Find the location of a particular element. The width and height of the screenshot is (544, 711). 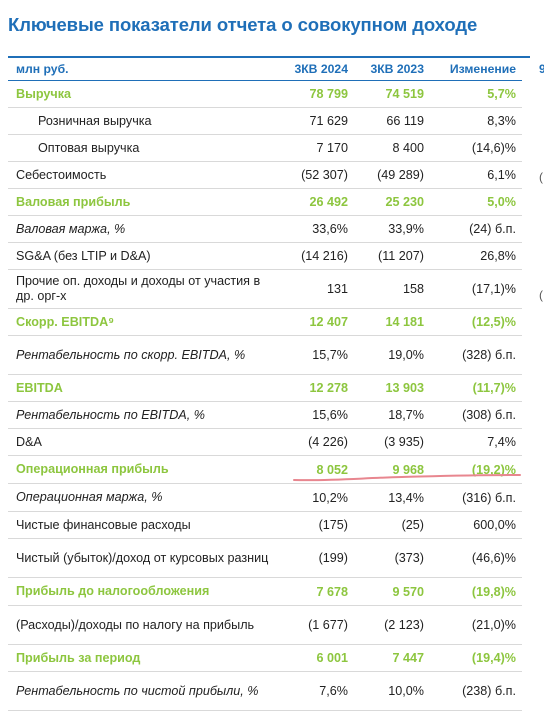

value-3q2023: 158 is located at coordinates (386, 289).